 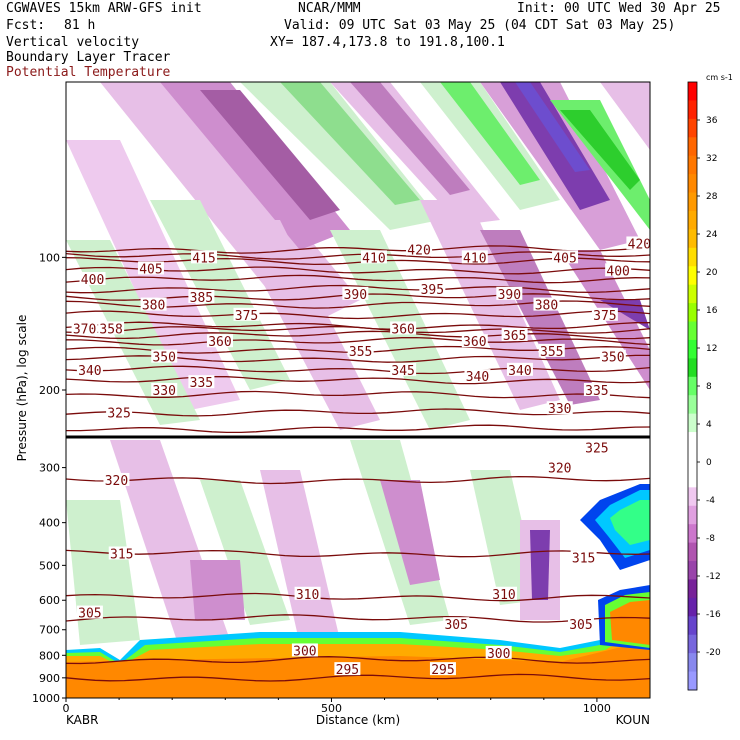 I want to click on x-axis: 0 500 1000, so click(x=337, y=706).